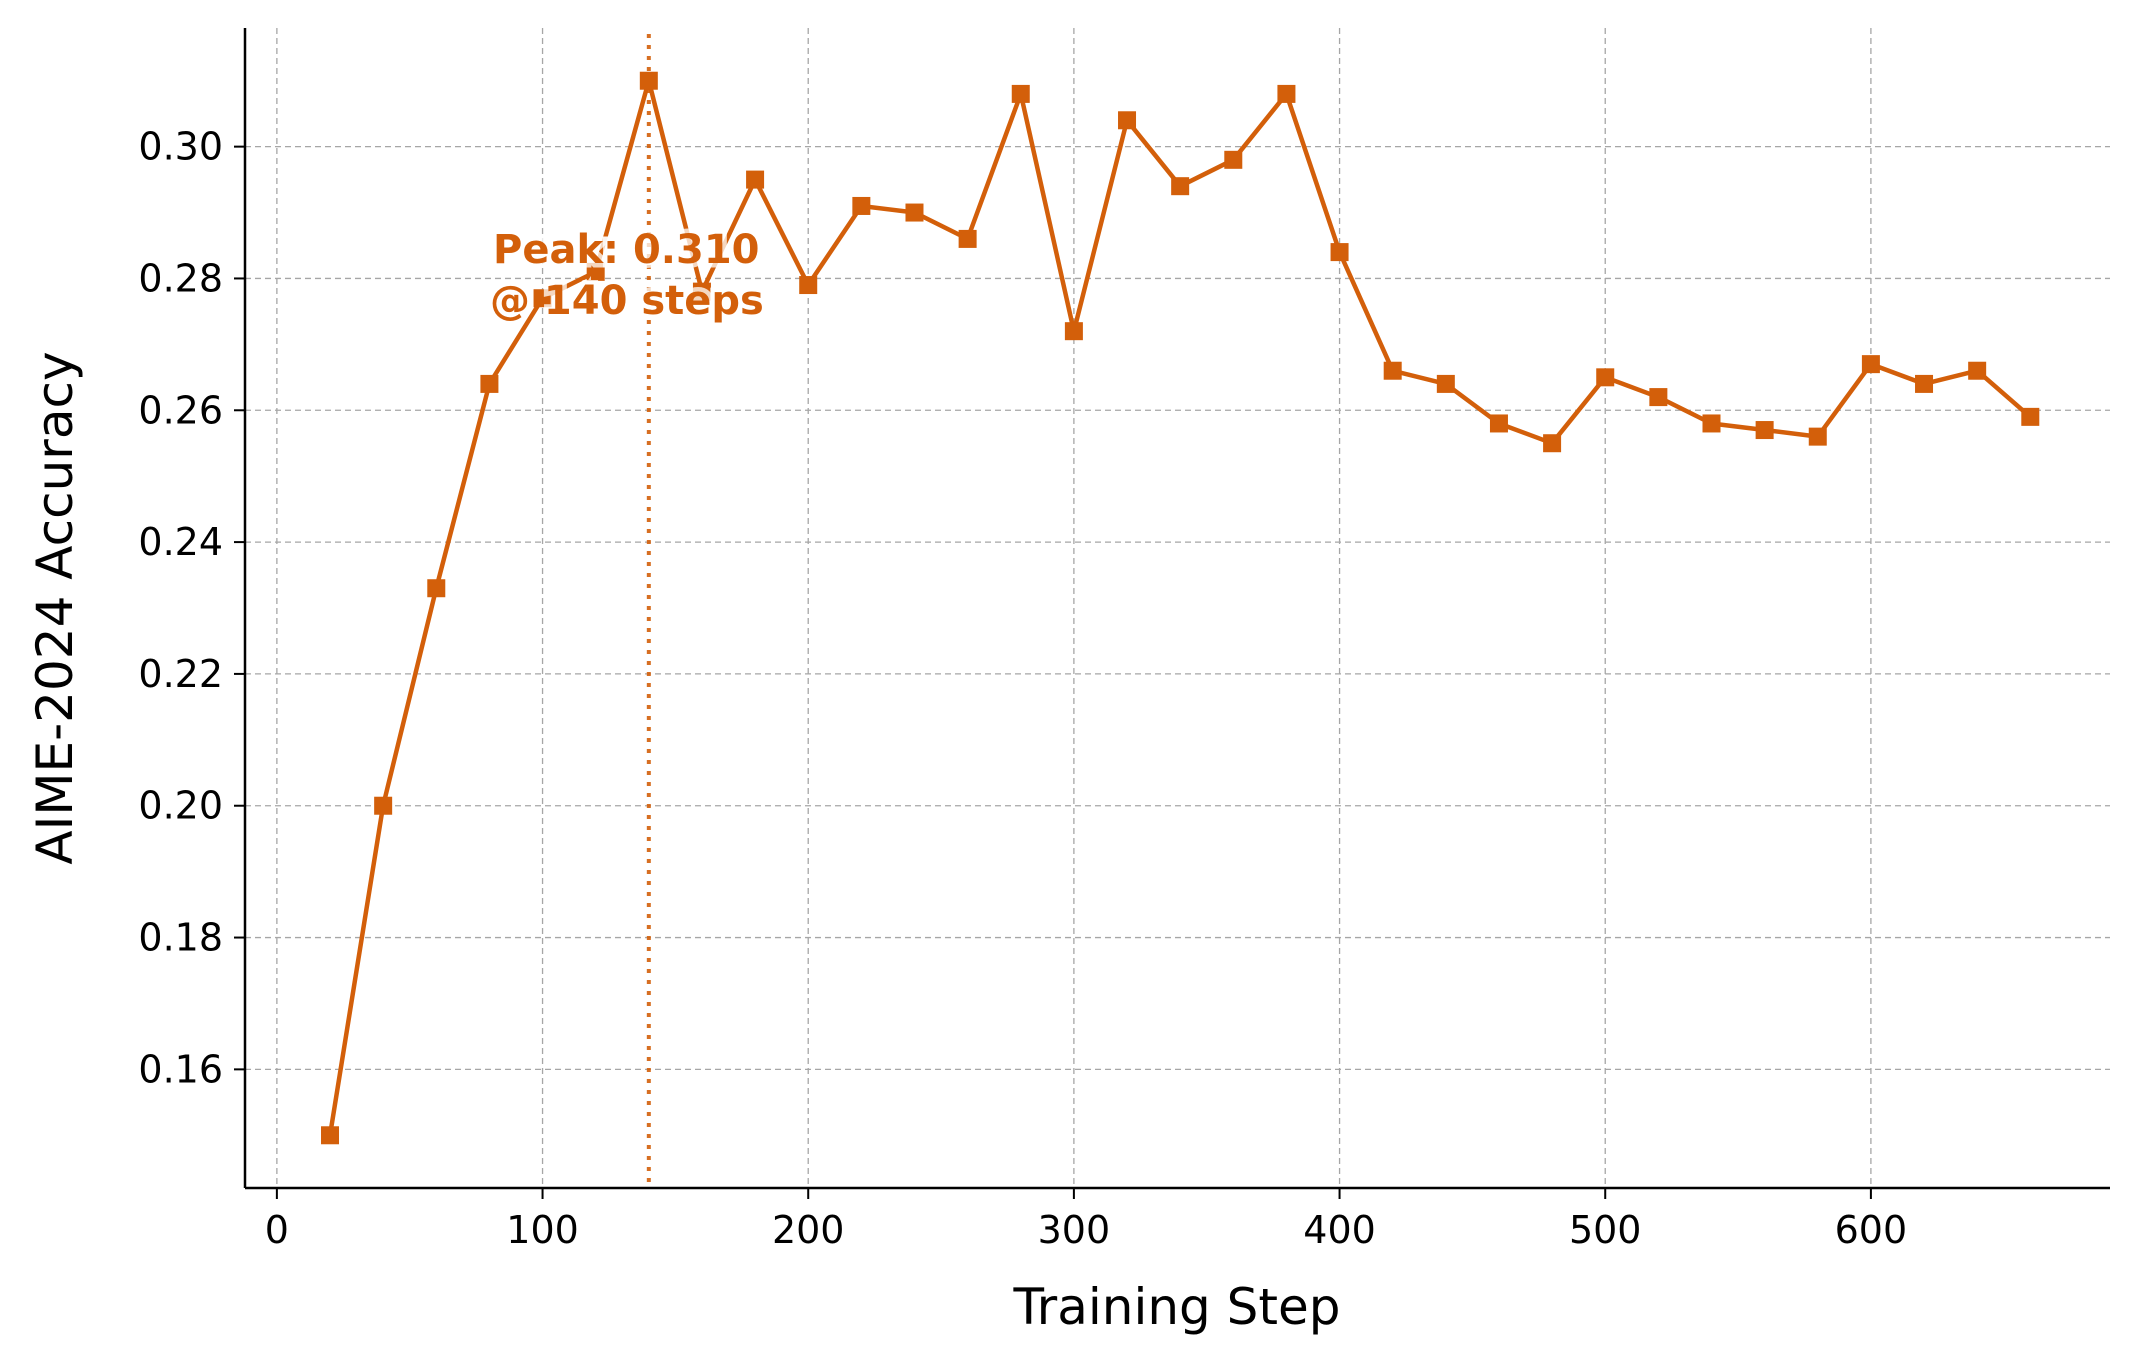  Describe the element at coordinates (55, 607) in the screenshot. I see `y-axis-label: AIME-2024 Accuracy` at that location.